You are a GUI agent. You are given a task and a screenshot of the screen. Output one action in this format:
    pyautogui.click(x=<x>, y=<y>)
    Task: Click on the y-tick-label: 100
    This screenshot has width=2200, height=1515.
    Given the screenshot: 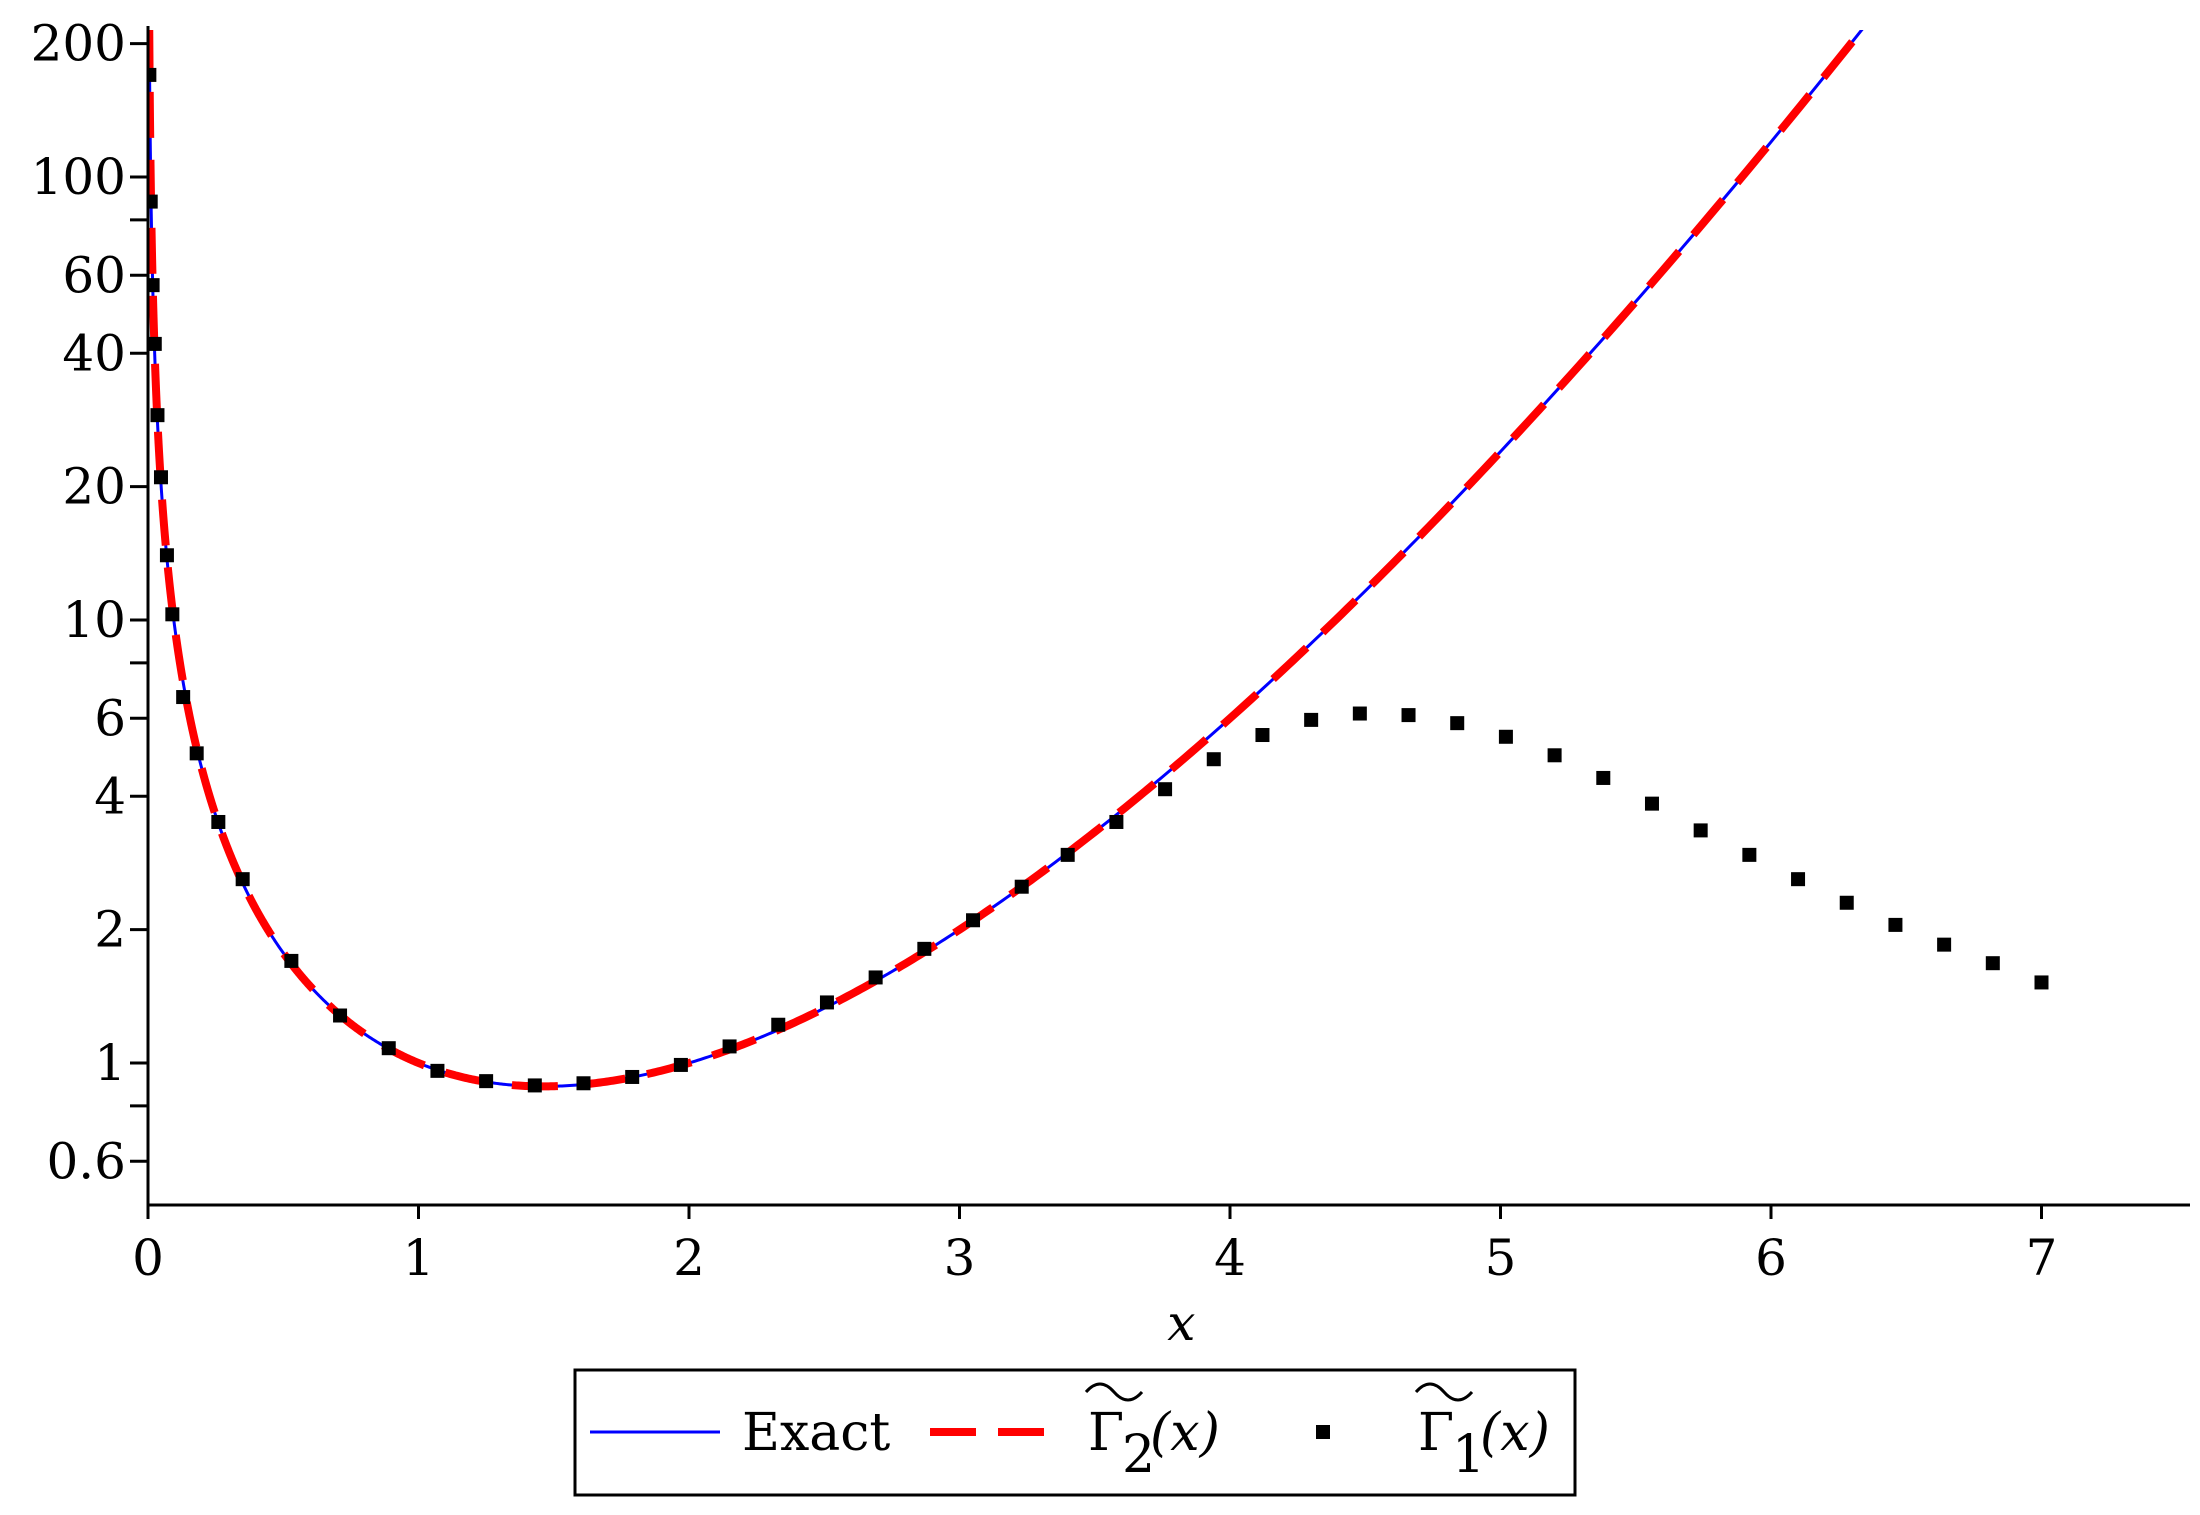 What is the action you would take?
    pyautogui.click(x=78, y=177)
    